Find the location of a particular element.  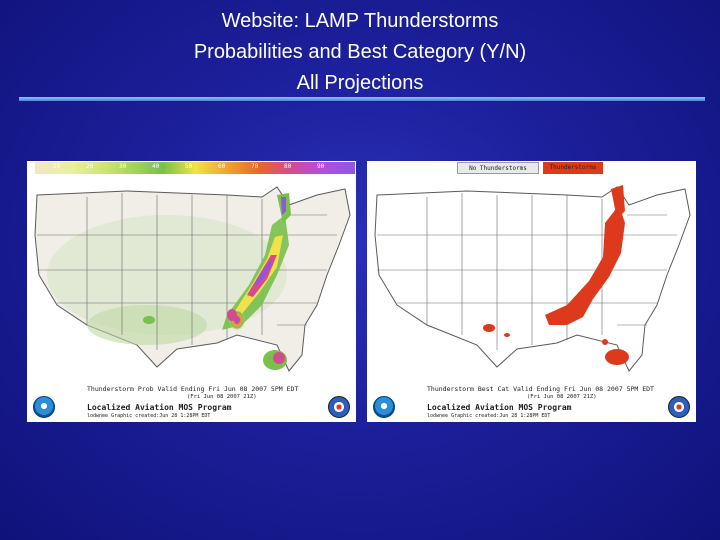

title-line-1: Website: LAMP Thunderstorms is located at coordinates (360, 21).